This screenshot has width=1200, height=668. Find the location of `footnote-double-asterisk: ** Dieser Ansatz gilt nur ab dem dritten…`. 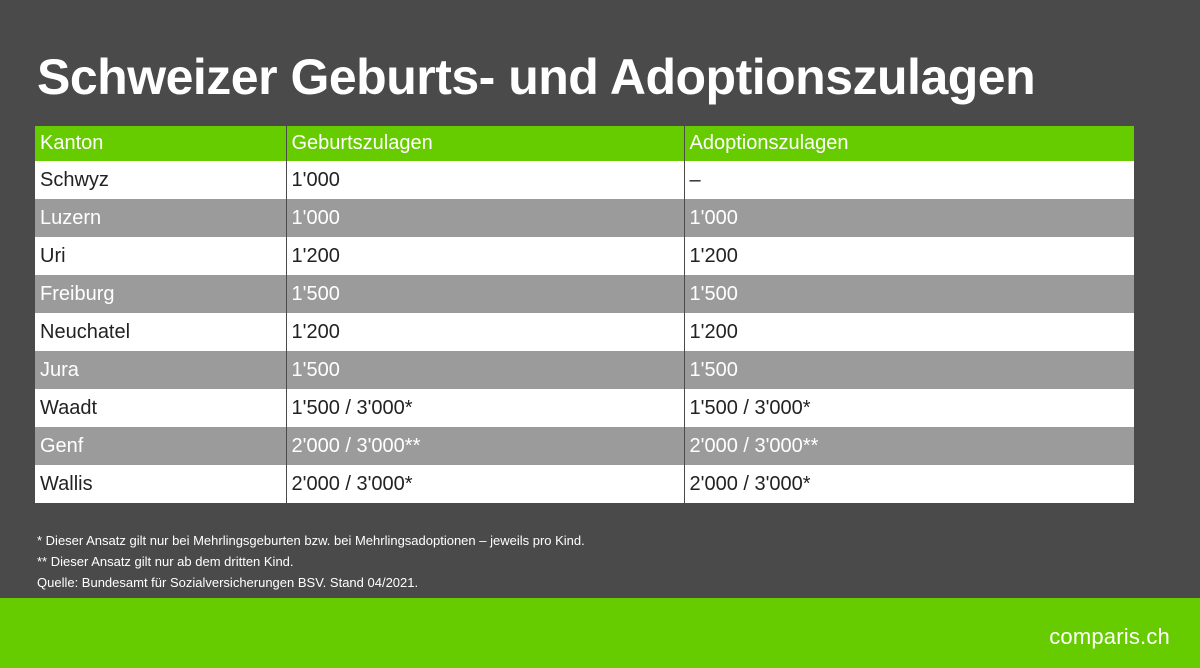

footnote-double-asterisk: ** Dieser Ansatz gilt nur ab dem dritten… is located at coordinates (165, 561).